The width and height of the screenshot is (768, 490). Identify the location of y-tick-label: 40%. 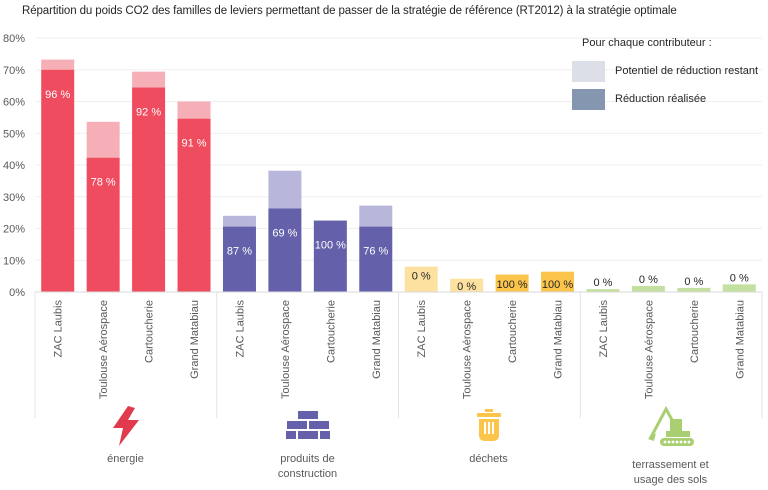
(14, 166).